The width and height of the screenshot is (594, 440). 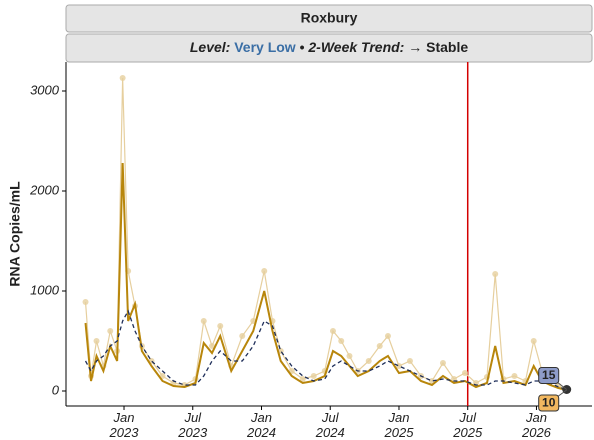 I want to click on y-tick-label: 2000, so click(x=44, y=189).